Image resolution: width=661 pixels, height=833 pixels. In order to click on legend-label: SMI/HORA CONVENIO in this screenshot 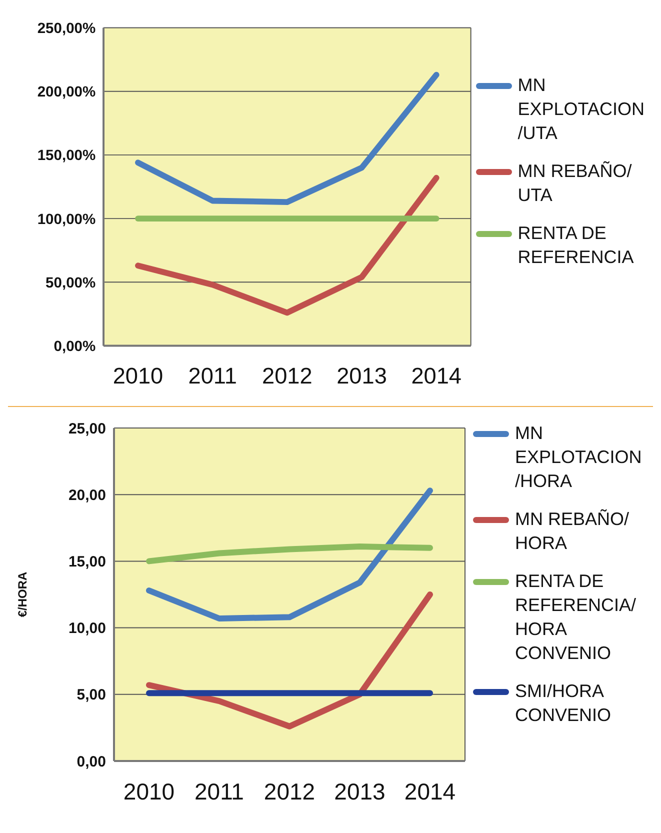, I will do `click(563, 703)`.